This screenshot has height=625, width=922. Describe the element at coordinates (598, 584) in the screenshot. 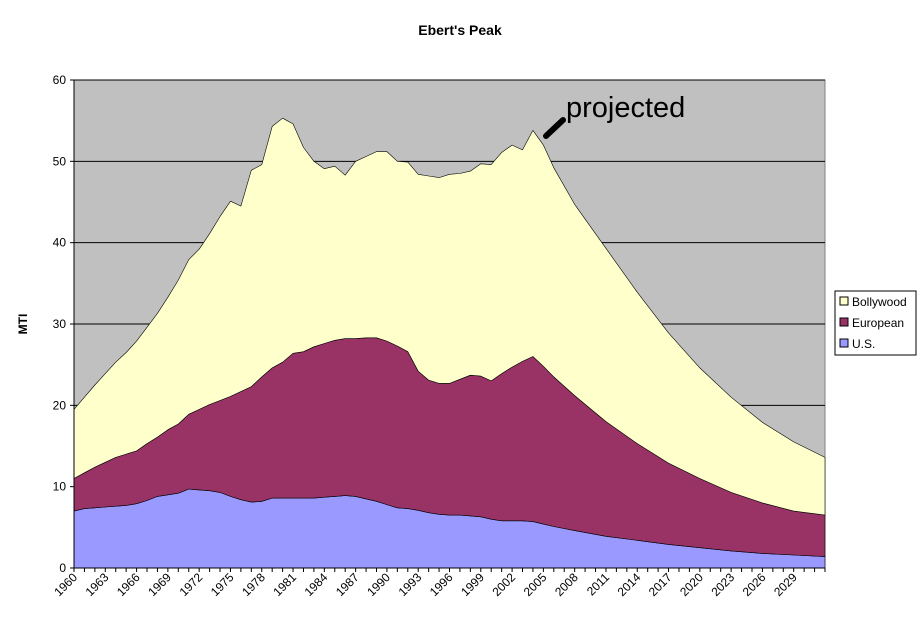

I see `x-tick-label: 2011` at that location.